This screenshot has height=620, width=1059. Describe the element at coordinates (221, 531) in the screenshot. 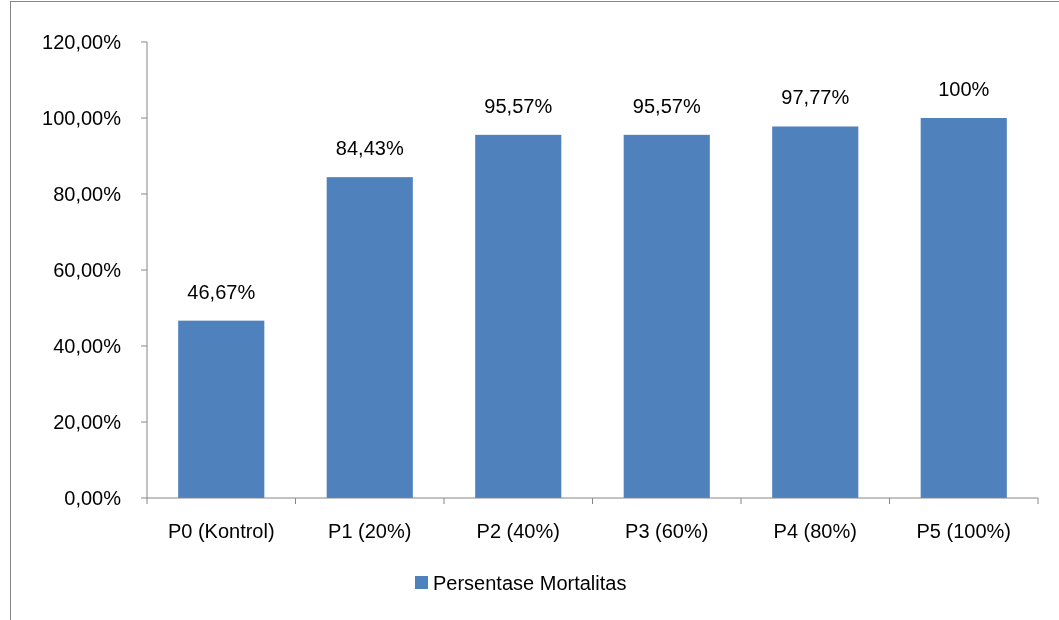

I see `x-tick-label: P0 (Kontrol)` at that location.